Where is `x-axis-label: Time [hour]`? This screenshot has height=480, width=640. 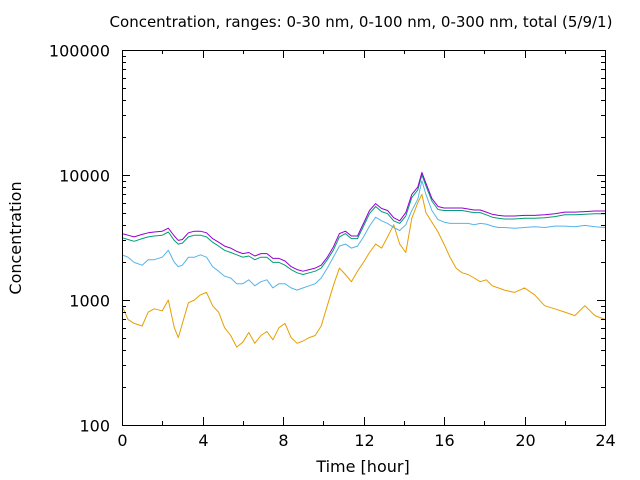
x-axis-label: Time [hour] is located at coordinates (362, 466).